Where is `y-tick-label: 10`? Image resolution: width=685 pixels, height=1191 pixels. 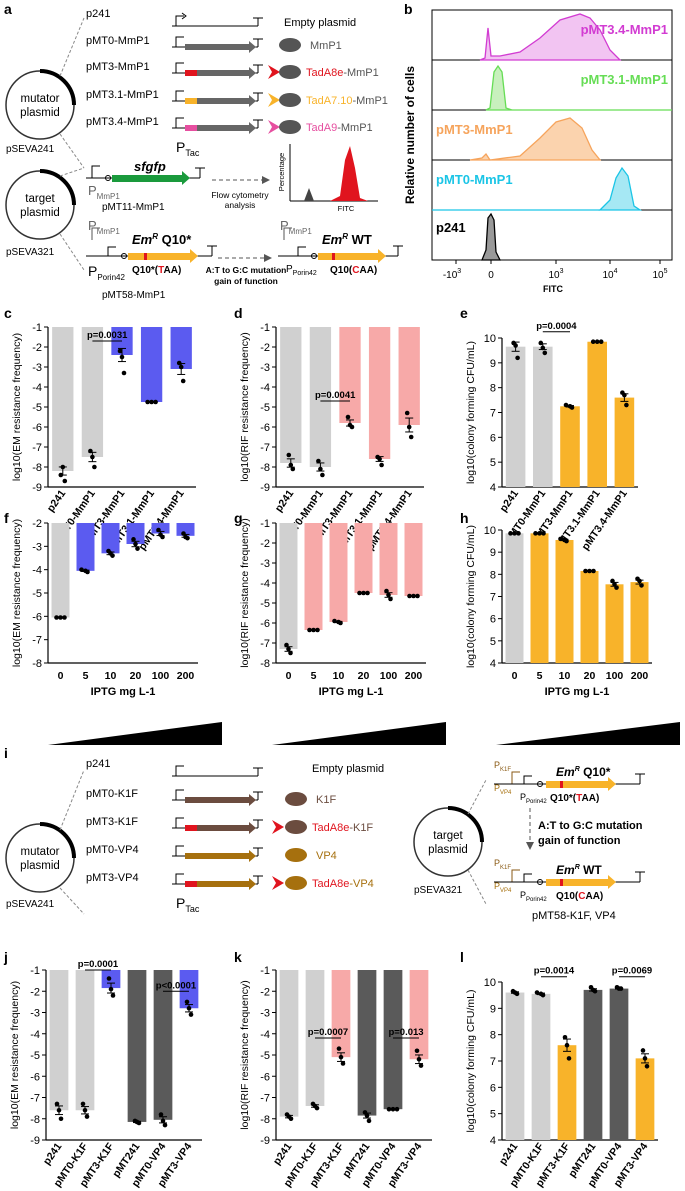 y-tick-label: 10 is located at coordinates (490, 339).